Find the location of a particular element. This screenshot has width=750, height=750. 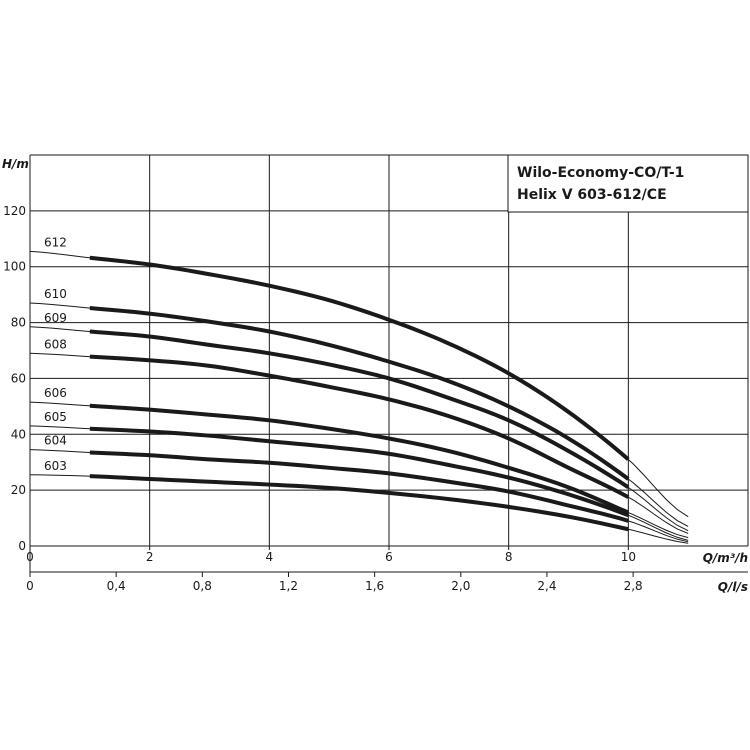

y-tick-label: 20 is located at coordinates (18, 490).